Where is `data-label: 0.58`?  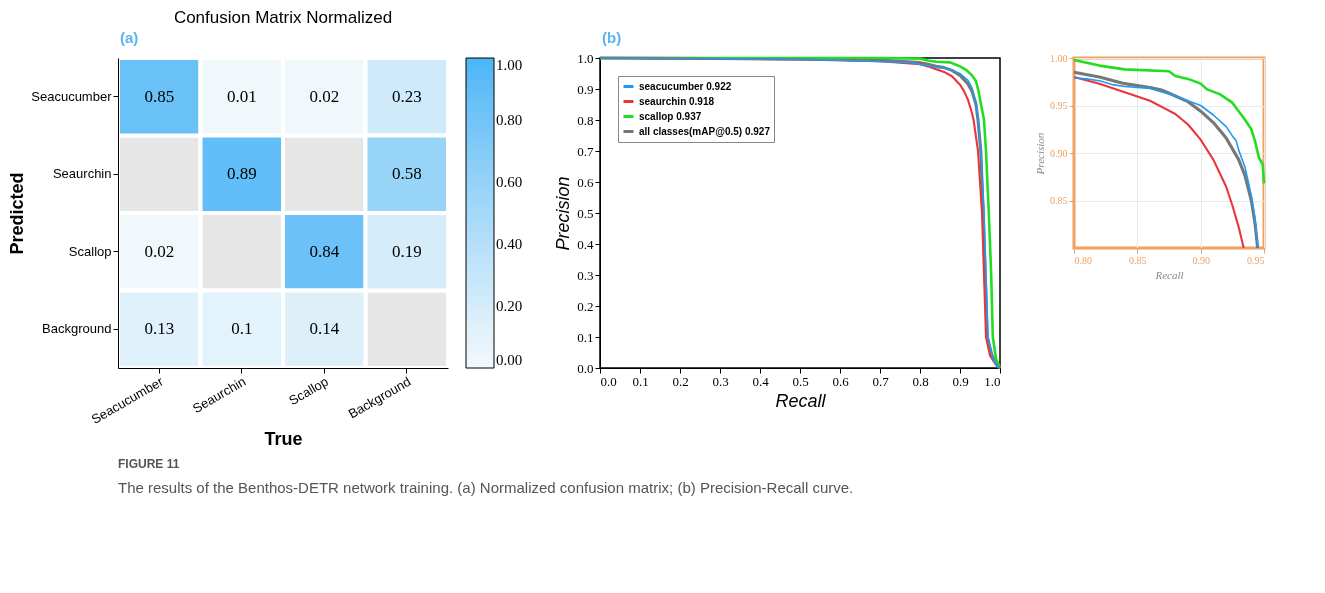 data-label: 0.58 is located at coordinates (406, 174).